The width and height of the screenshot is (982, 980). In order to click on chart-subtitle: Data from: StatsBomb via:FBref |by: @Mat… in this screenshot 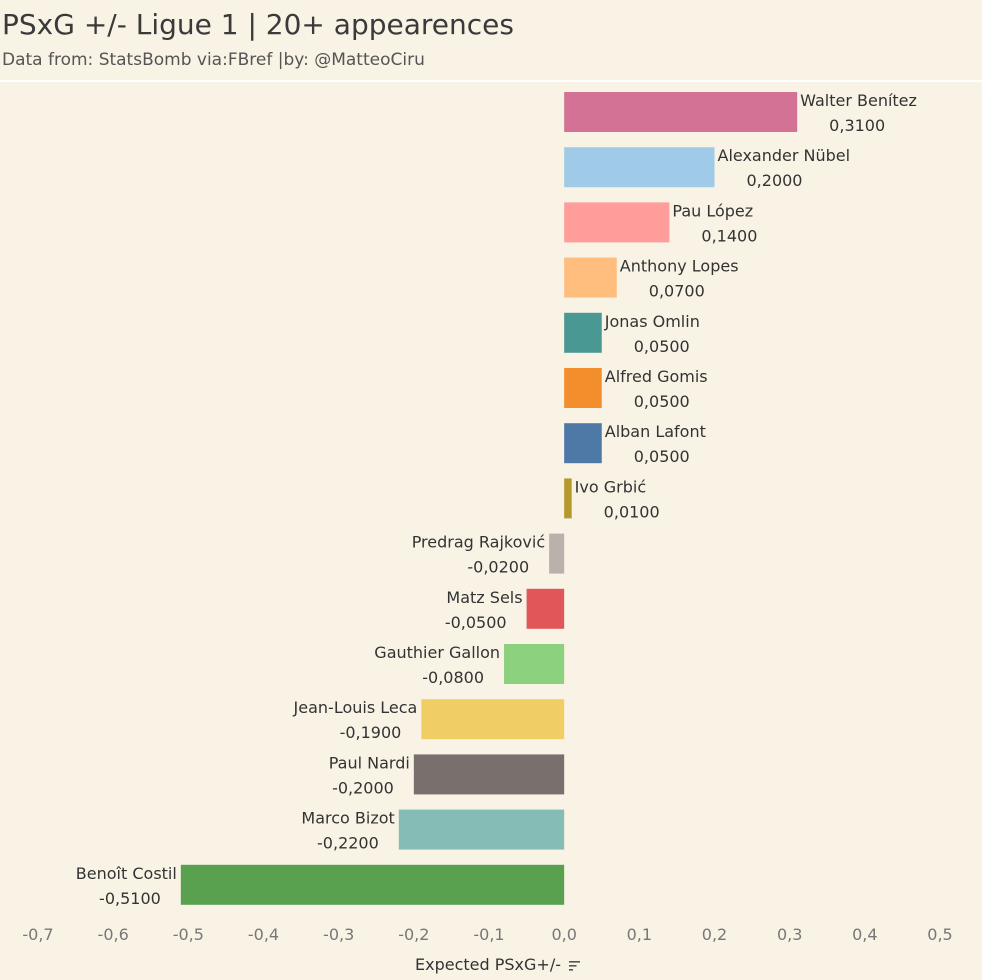, I will do `click(213, 60)`.